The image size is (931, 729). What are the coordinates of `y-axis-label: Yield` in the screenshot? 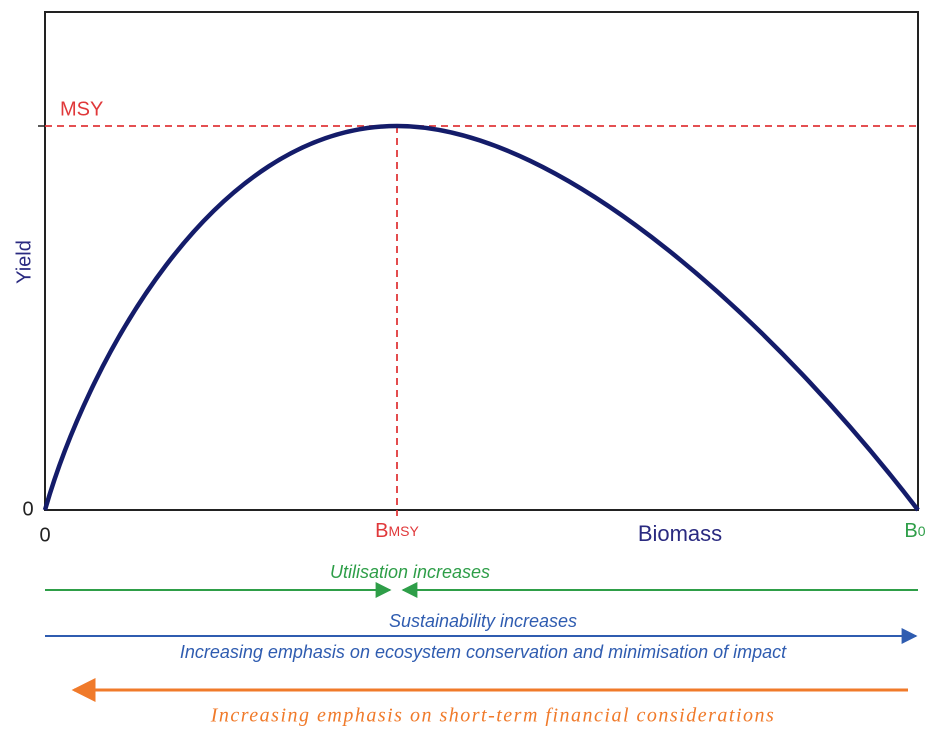 It's located at (24, 262).